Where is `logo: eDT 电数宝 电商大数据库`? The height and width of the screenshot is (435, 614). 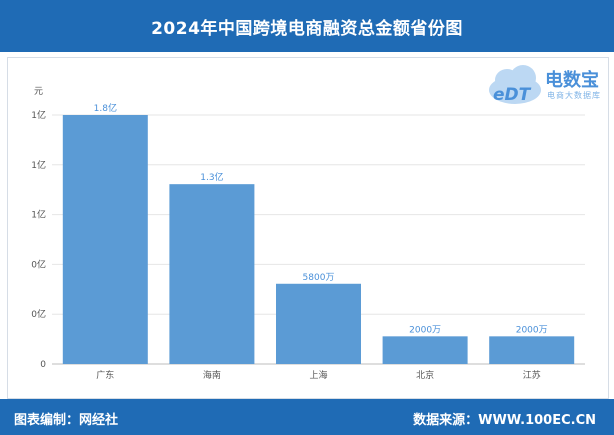
logo: eDT 电数宝 电商大数据库 is located at coordinates (545, 85).